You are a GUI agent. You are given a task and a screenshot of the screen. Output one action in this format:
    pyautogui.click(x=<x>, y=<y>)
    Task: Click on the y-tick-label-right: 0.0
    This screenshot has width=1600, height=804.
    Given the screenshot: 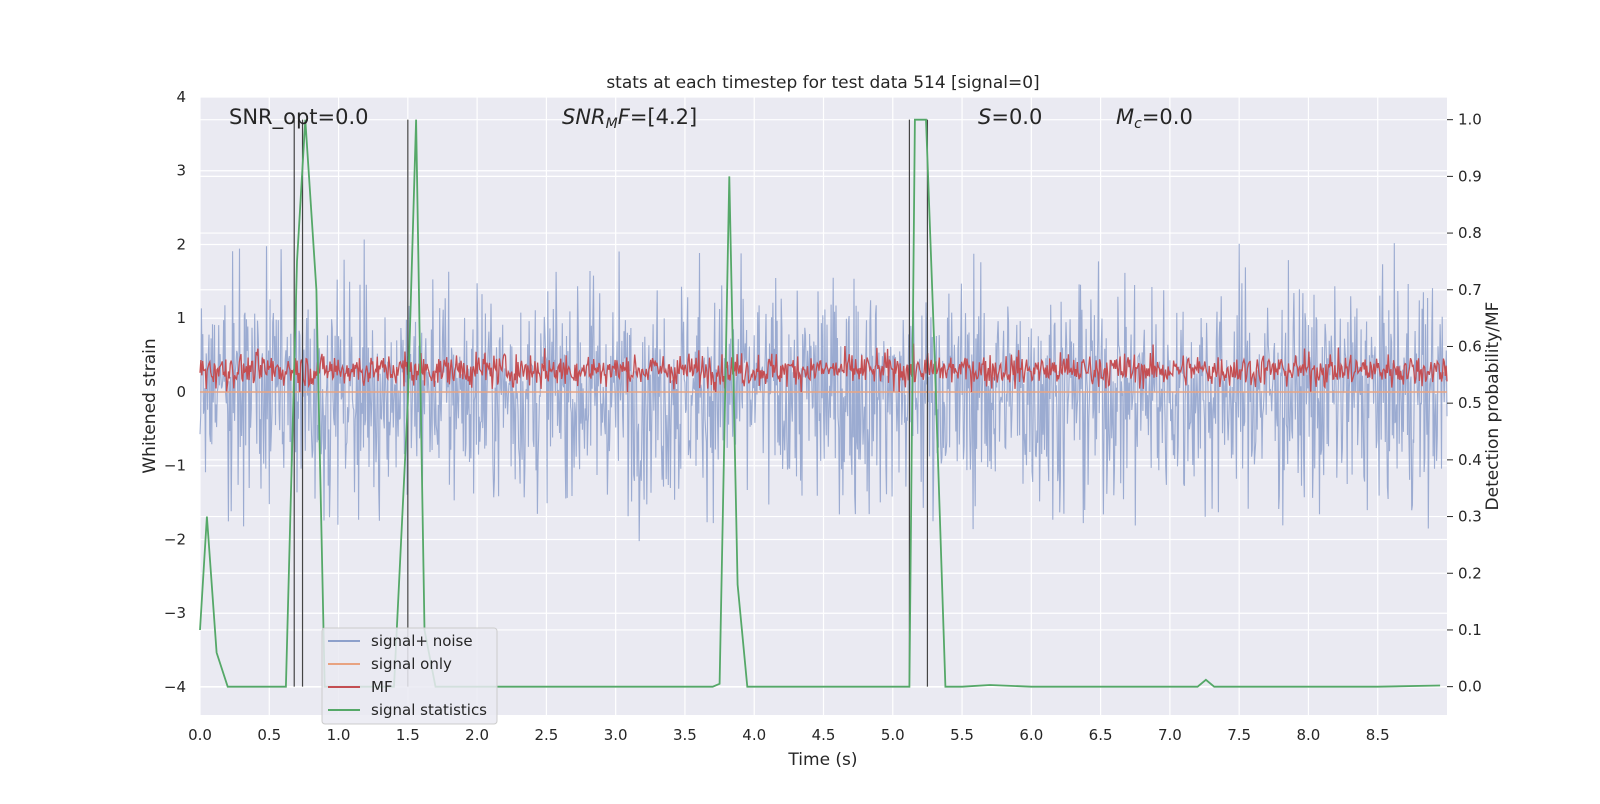 What is the action you would take?
    pyautogui.click(x=1470, y=687)
    